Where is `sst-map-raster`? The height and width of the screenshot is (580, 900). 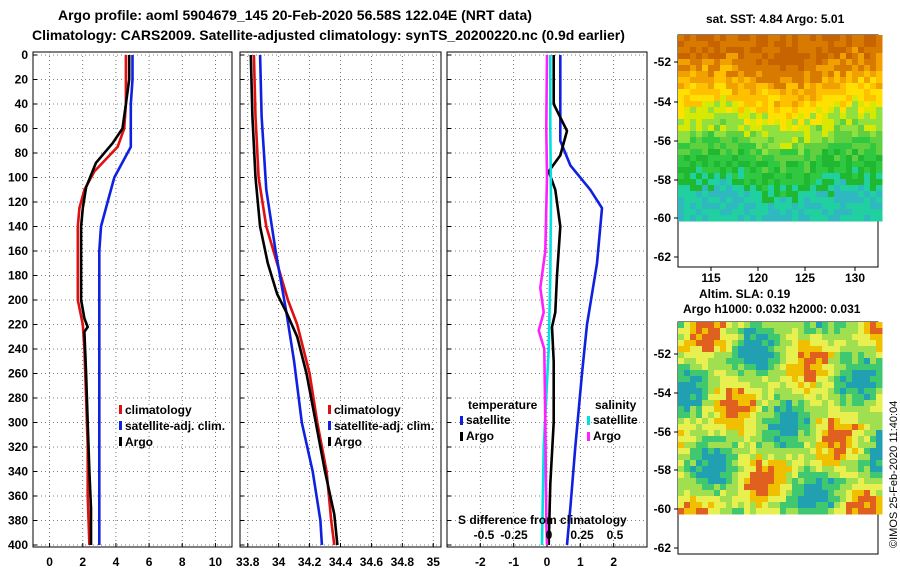
sst-map-raster is located at coordinates (780, 128).